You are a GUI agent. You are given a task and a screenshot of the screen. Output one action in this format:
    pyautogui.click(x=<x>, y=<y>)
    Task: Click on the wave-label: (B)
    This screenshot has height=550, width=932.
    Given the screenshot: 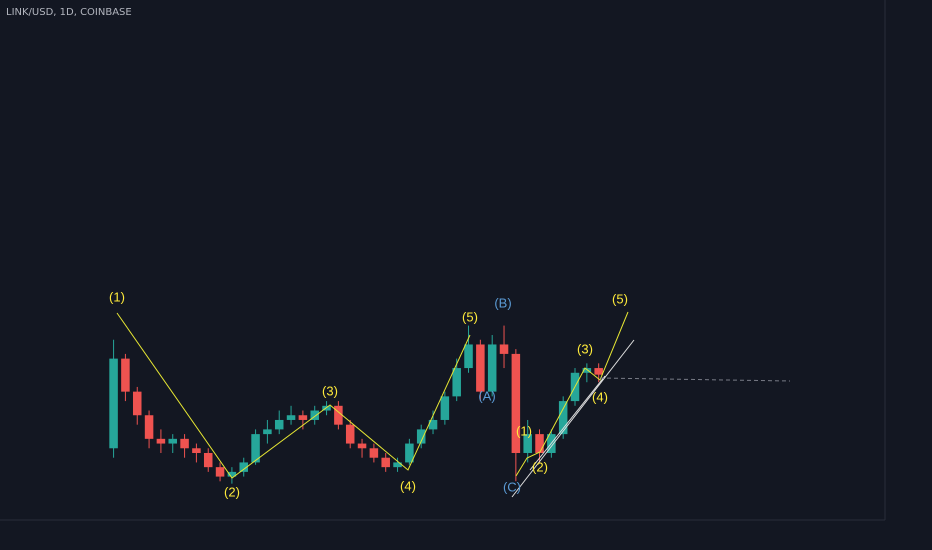 What is the action you would take?
    pyautogui.click(x=502, y=302)
    